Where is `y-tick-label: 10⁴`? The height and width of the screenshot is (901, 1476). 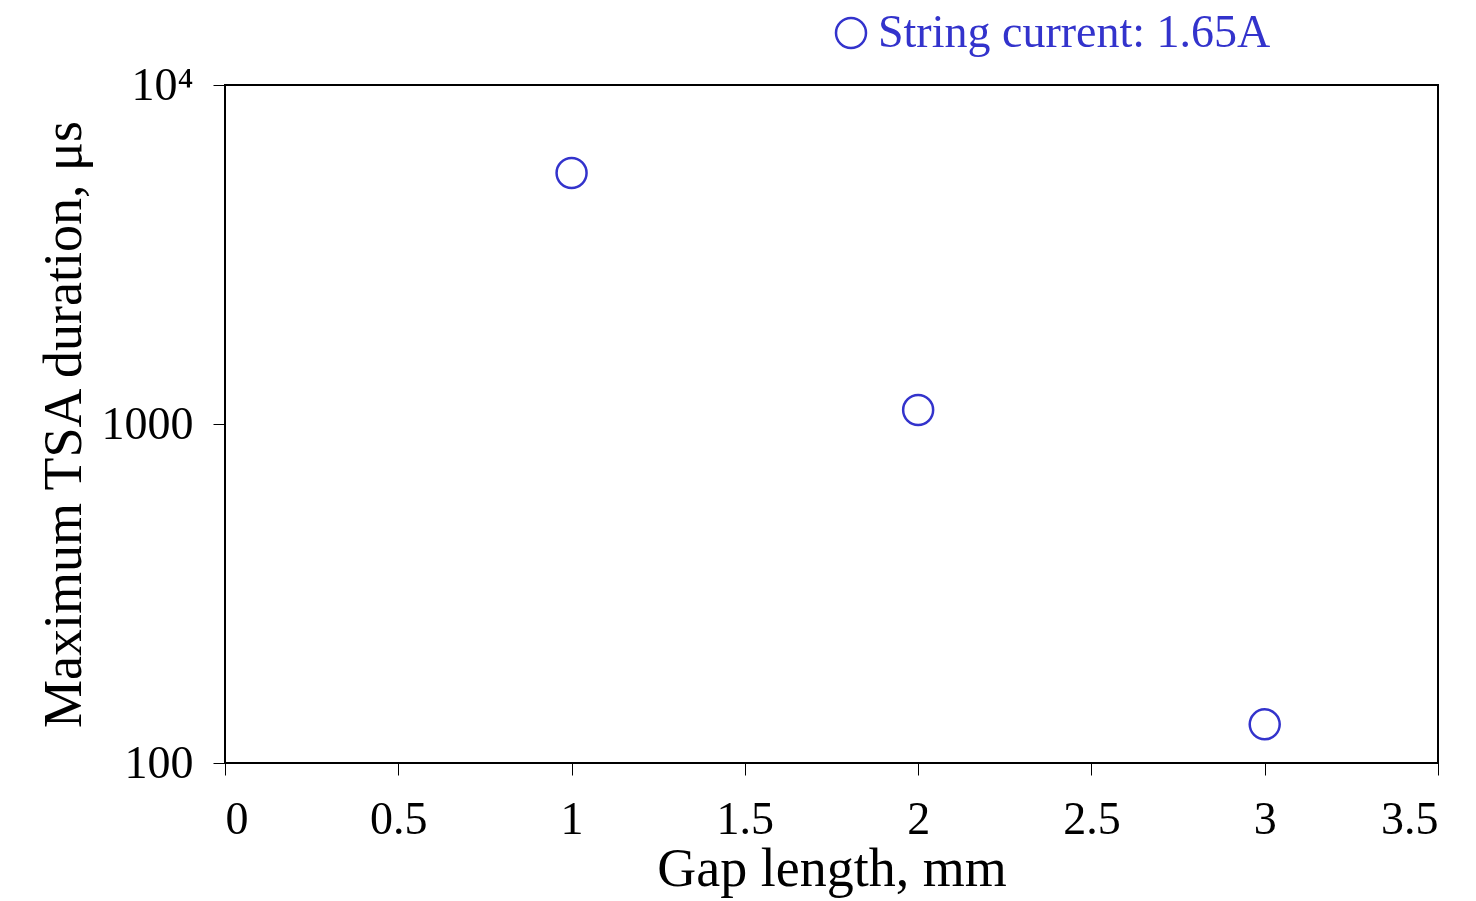 y-tick-label: 10⁴ is located at coordinates (162, 84).